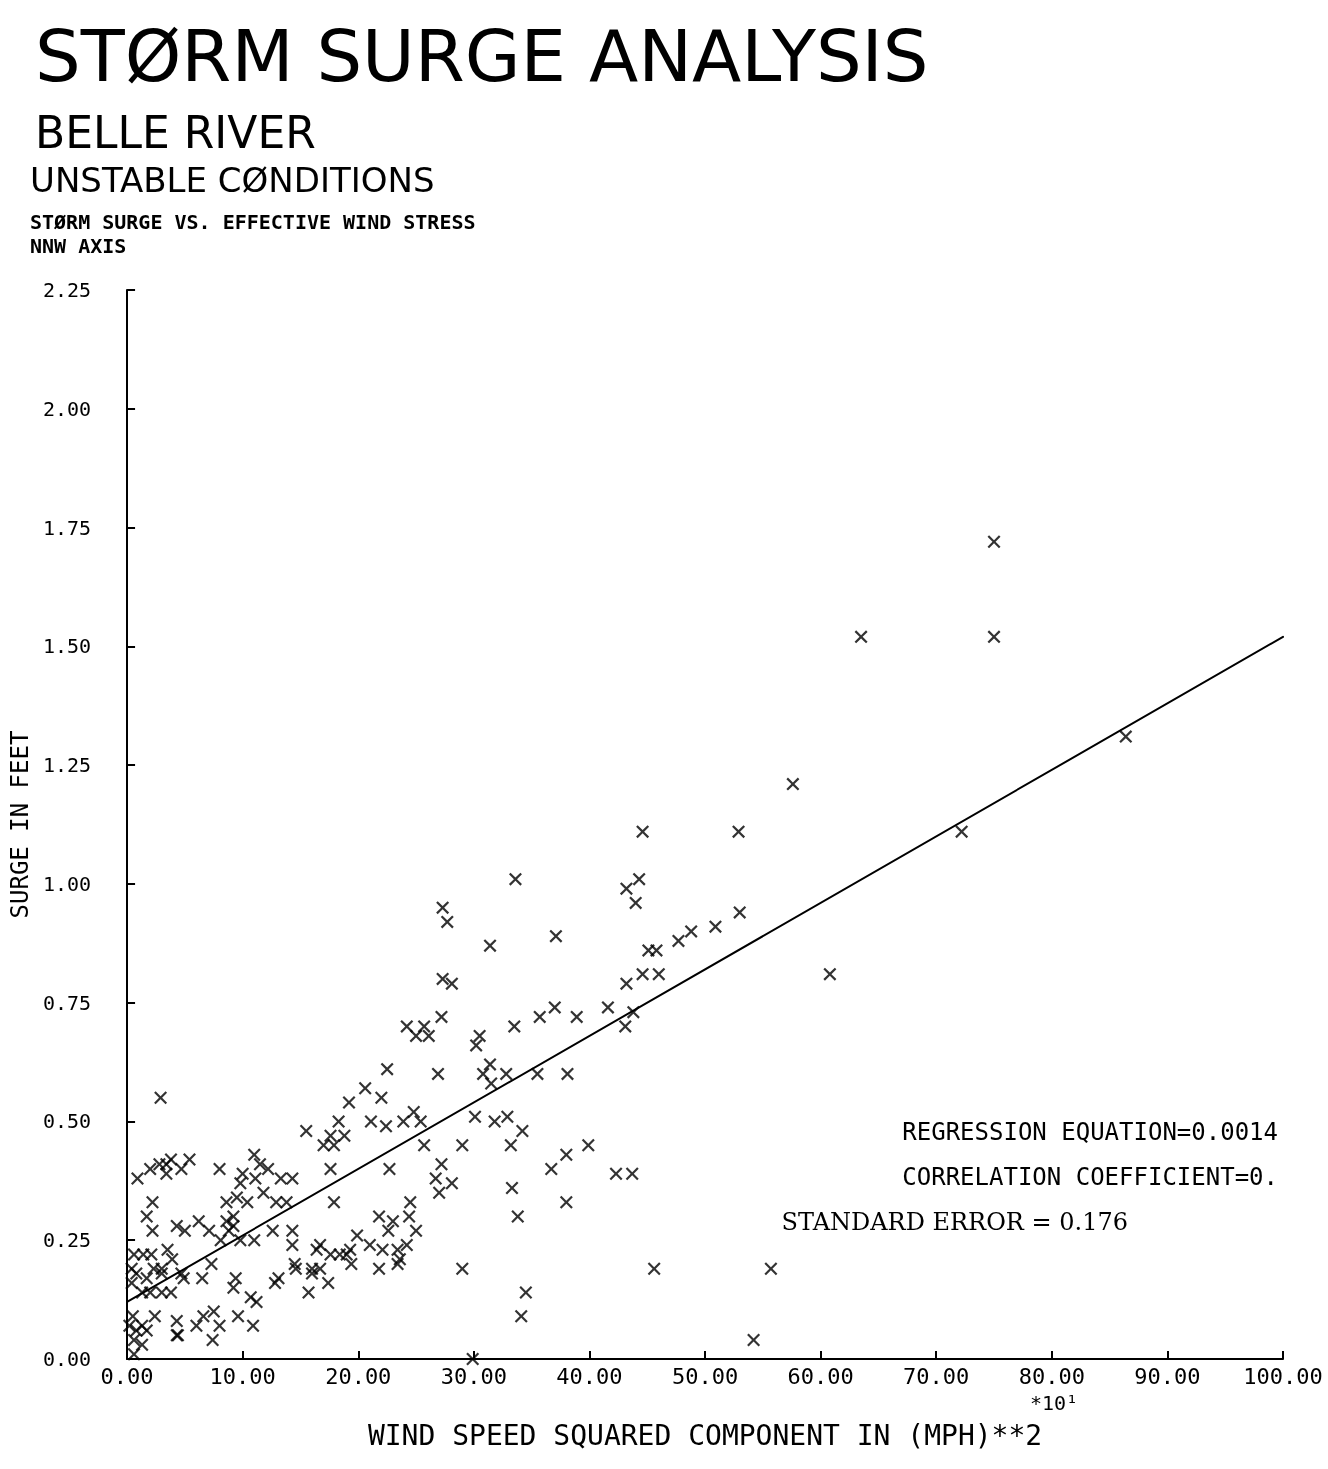  What do you see at coordinates (67, 408) in the screenshot?
I see `y-tick-label: 2.00` at bounding box center [67, 408].